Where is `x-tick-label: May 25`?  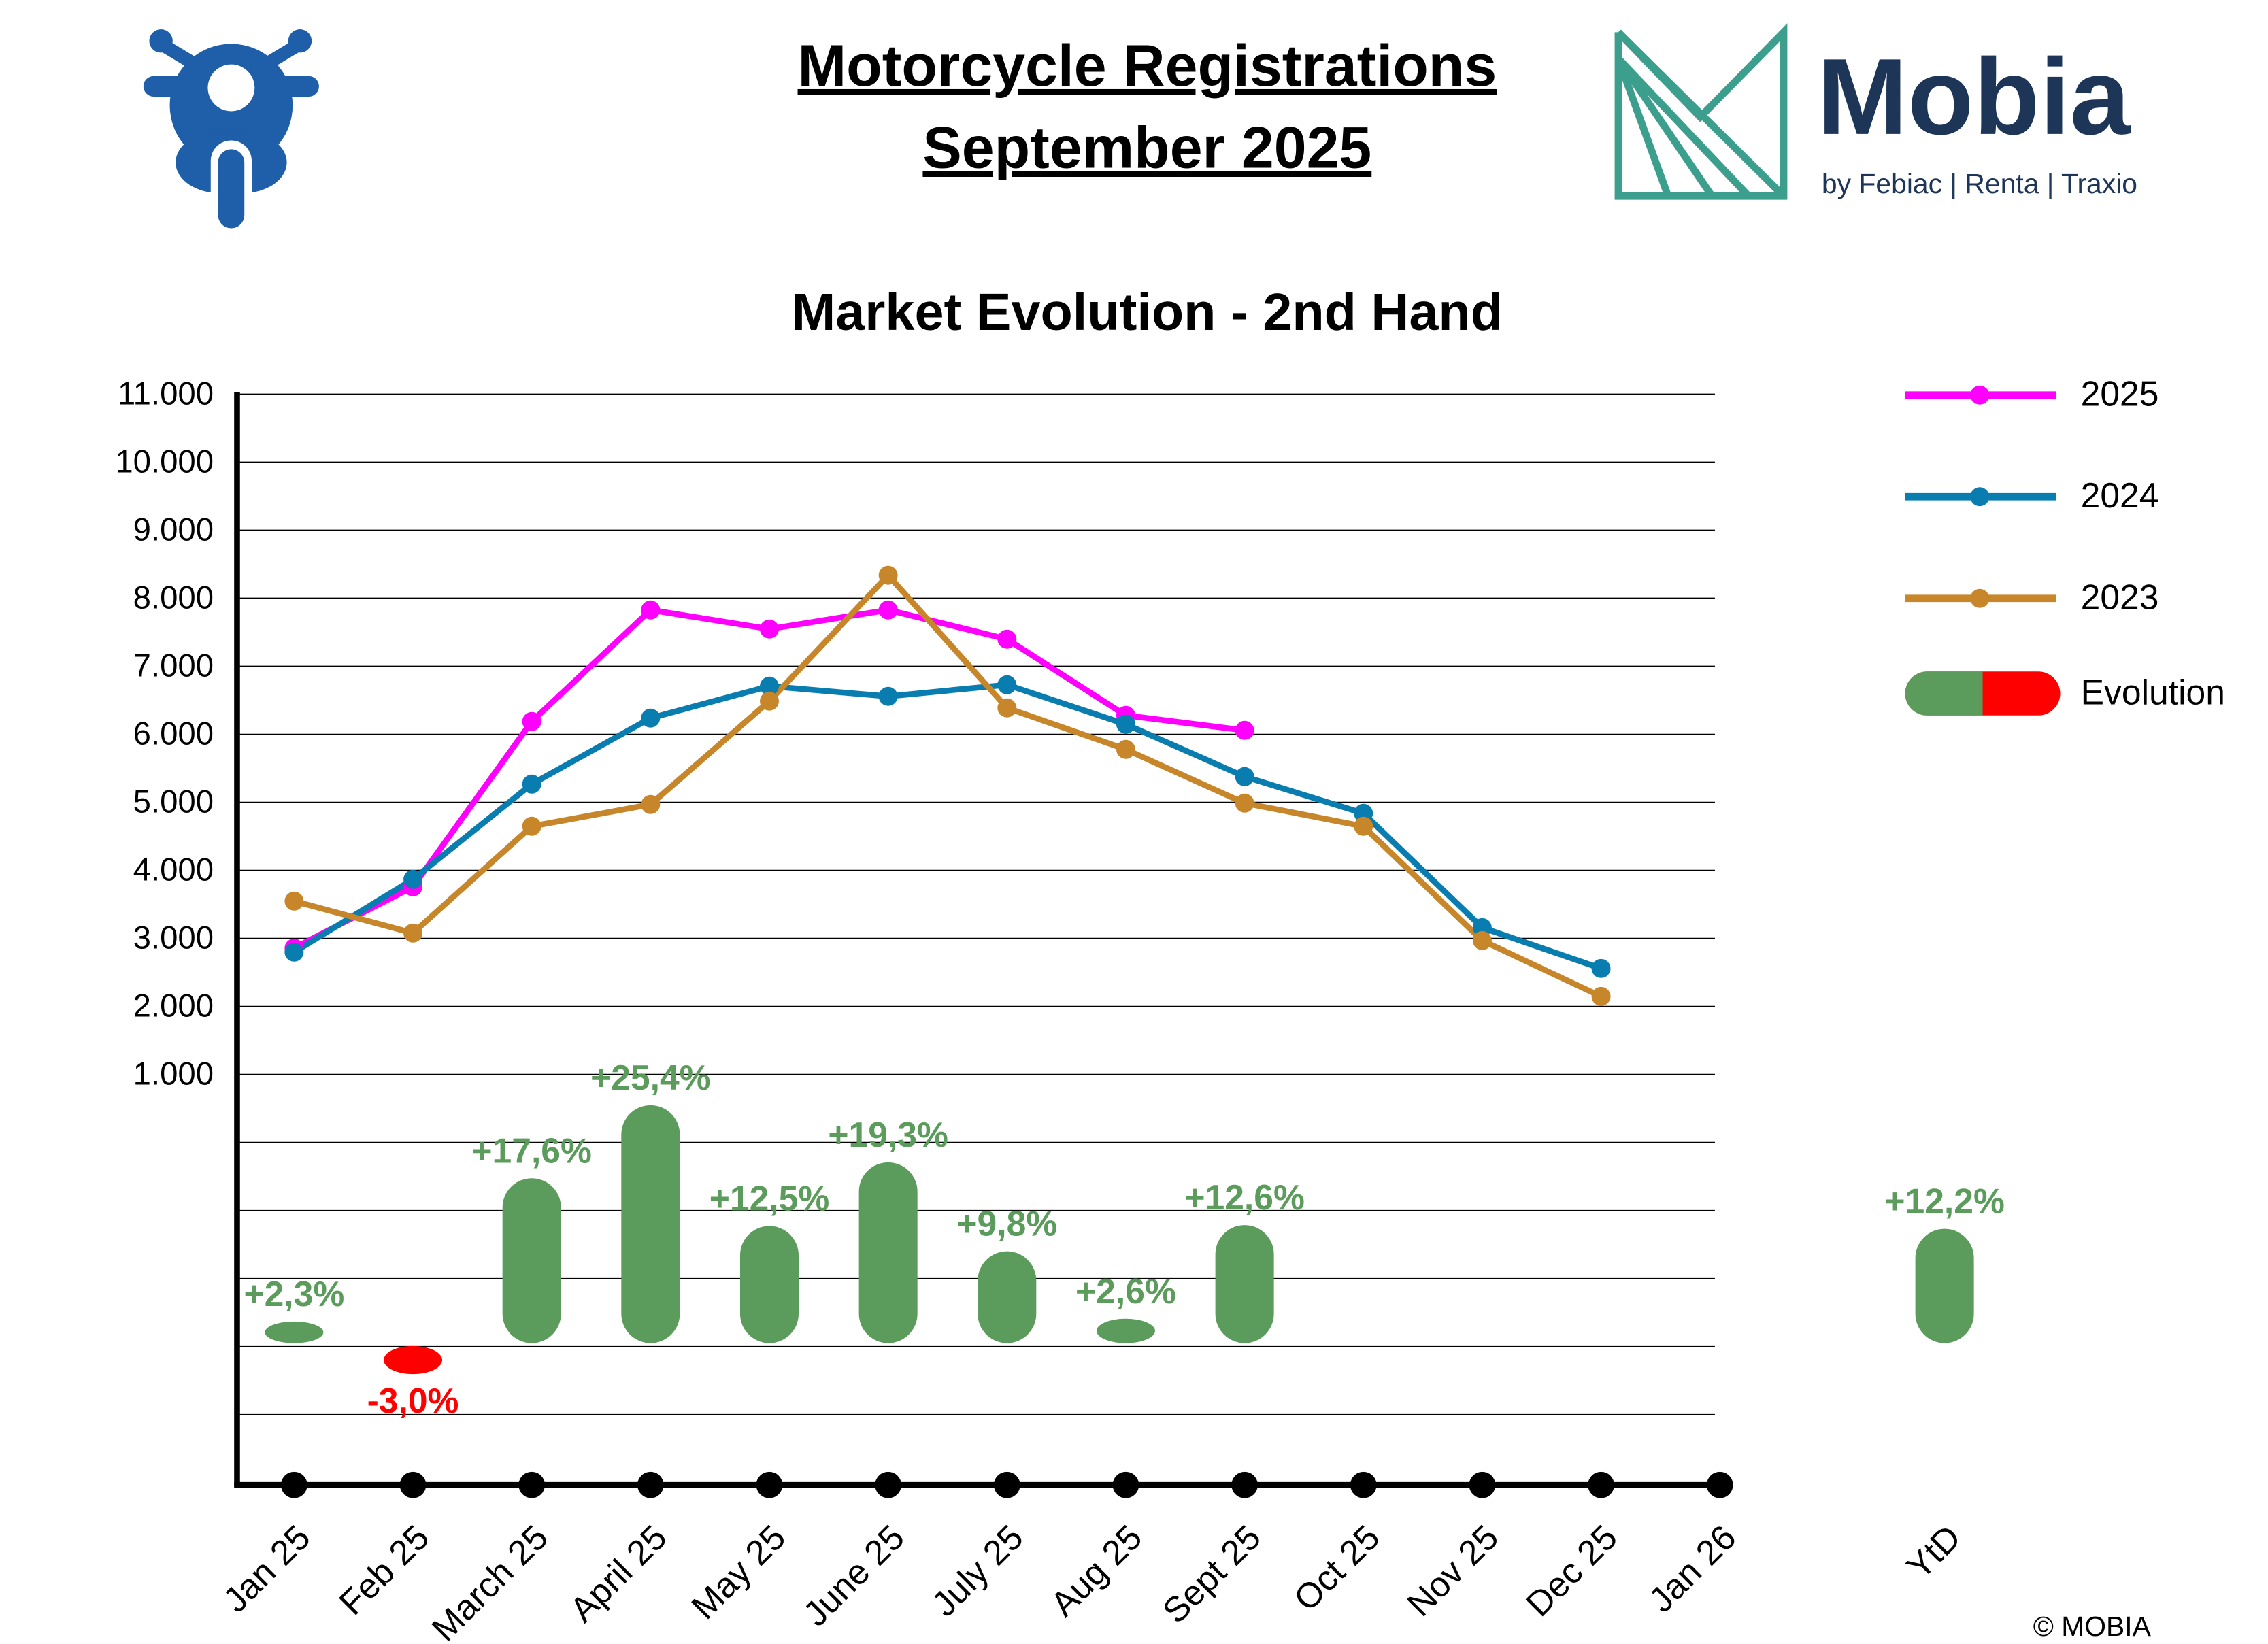
x-tick-label: May 25 is located at coordinates (738, 1572).